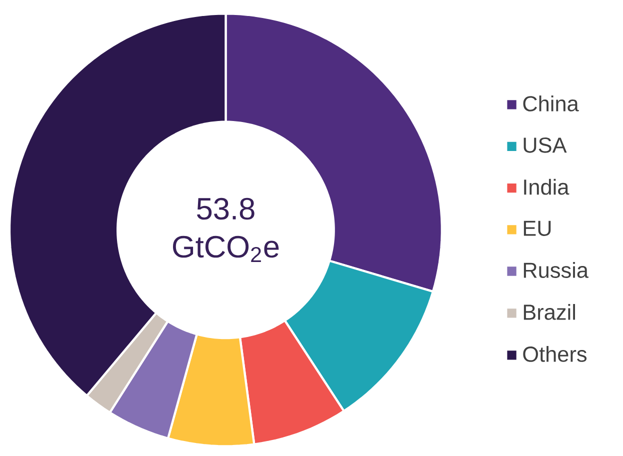  Describe the element at coordinates (551, 104) in the screenshot. I see `legend-label: China` at that location.